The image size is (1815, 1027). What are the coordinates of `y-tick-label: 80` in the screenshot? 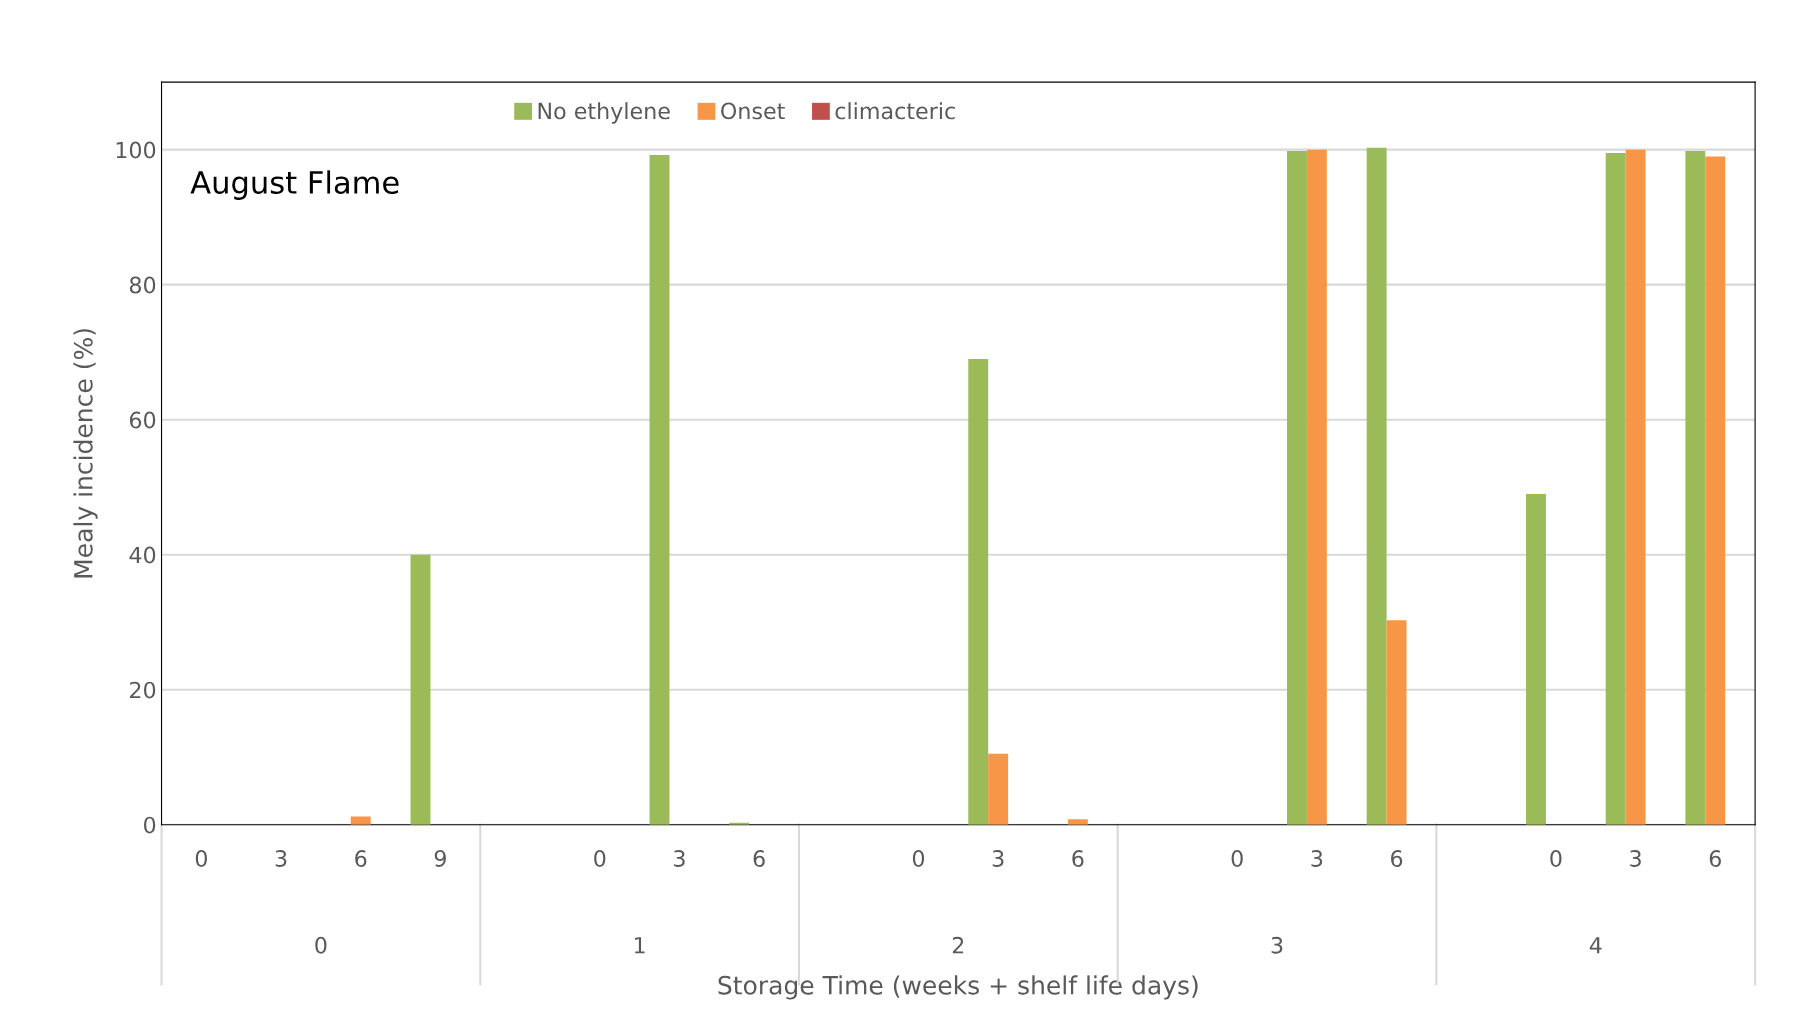 It's located at (142, 285).